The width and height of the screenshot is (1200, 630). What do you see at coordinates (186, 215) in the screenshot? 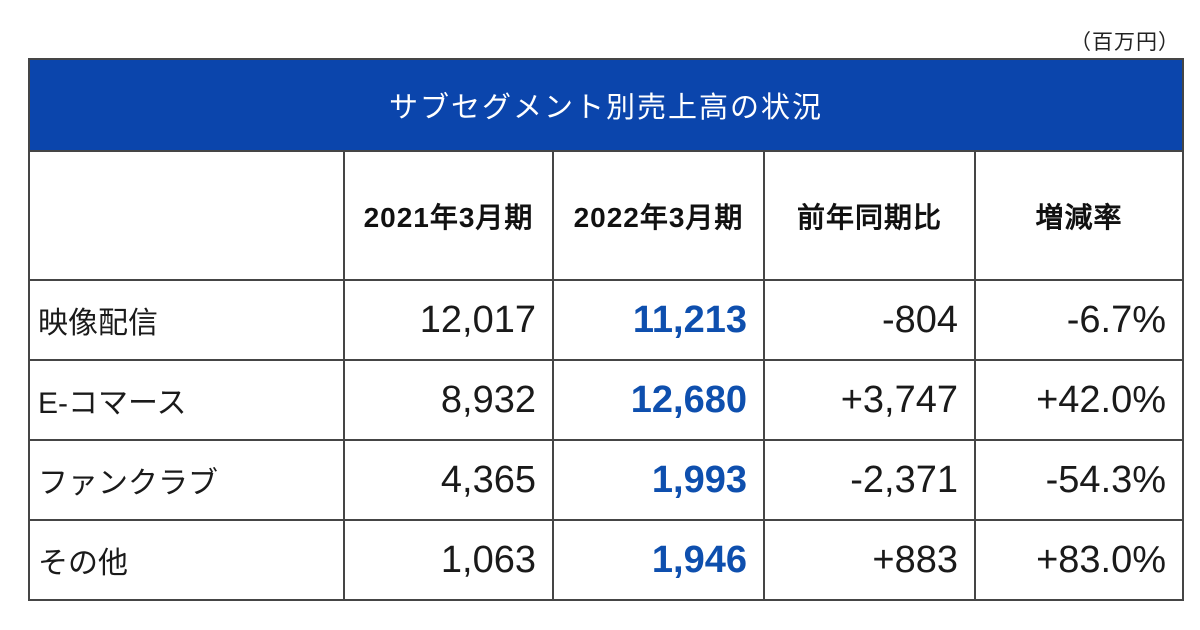
I see `col-header-blank` at bounding box center [186, 215].